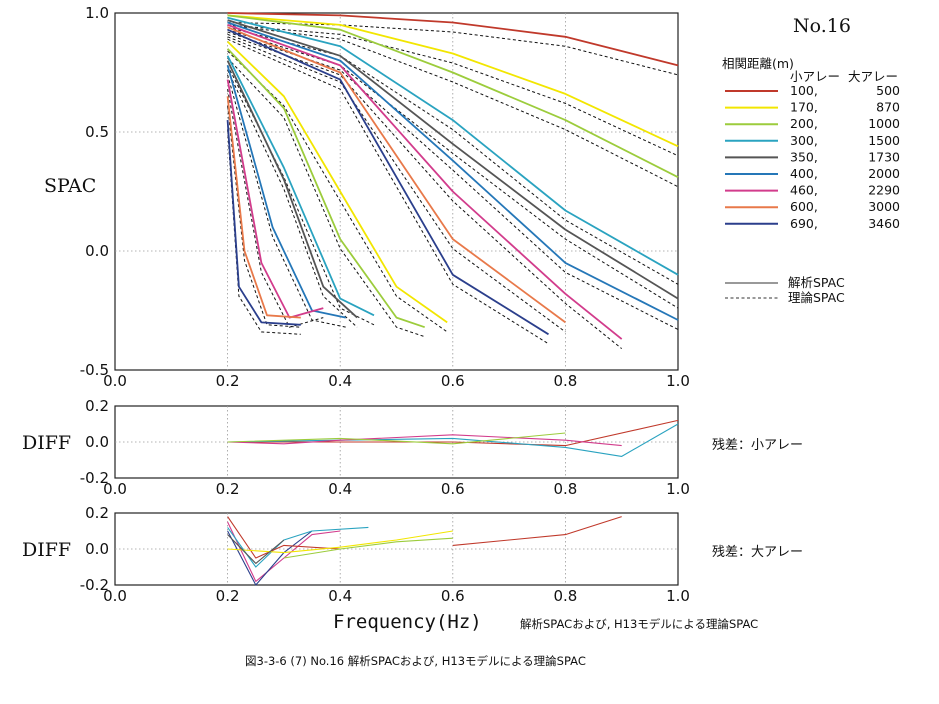  I want to click on legend-large-distance: 3000, so click(884, 206).